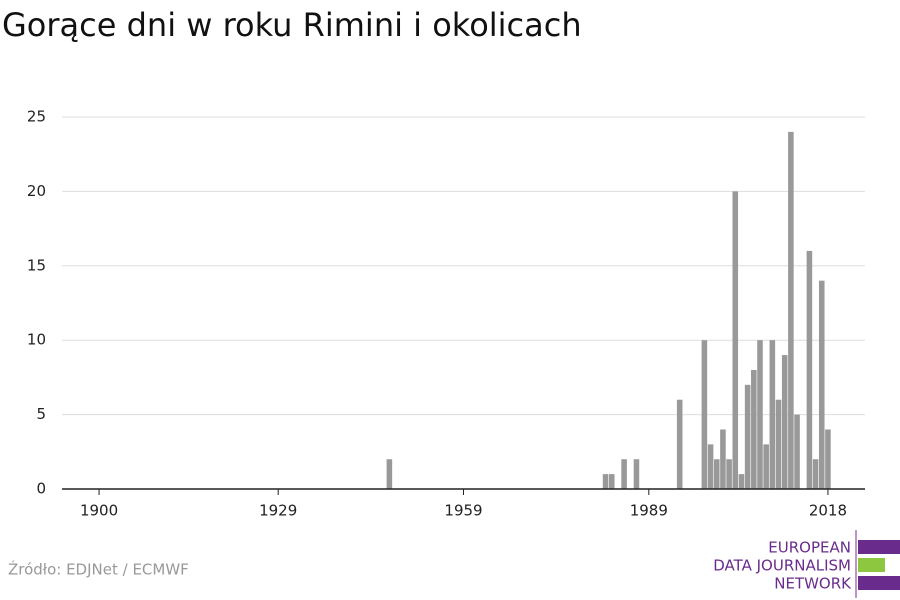  I want to click on chart-title: Gorące dni w roku Rimini i okolicach, so click(292, 25).